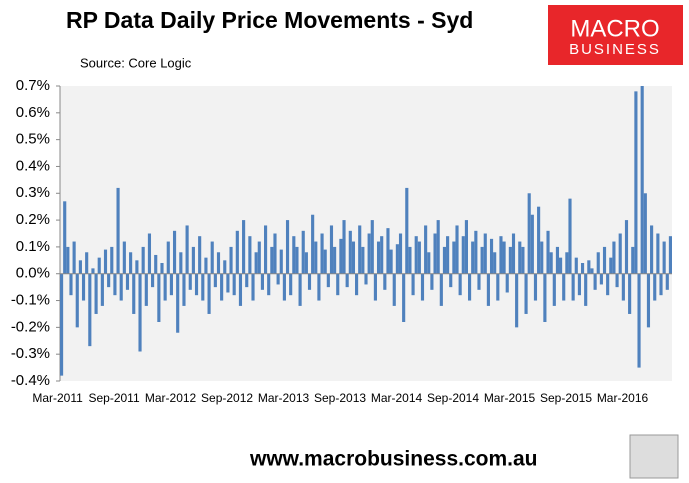 The width and height of the screenshot is (689, 483). Describe the element at coordinates (30, 380) in the screenshot. I see `y-tick-label: -0.4%` at that location.